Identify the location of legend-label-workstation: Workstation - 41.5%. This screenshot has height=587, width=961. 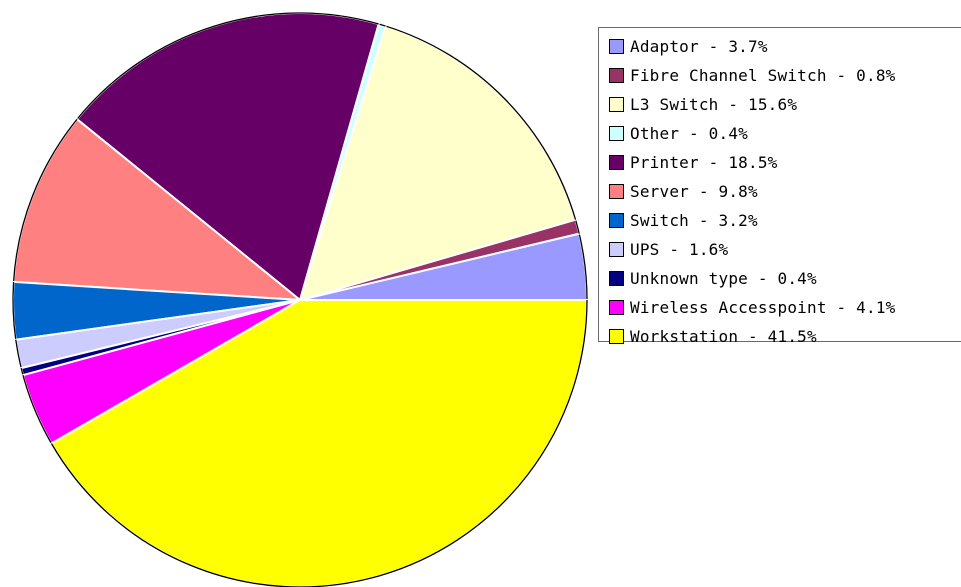
(723, 336).